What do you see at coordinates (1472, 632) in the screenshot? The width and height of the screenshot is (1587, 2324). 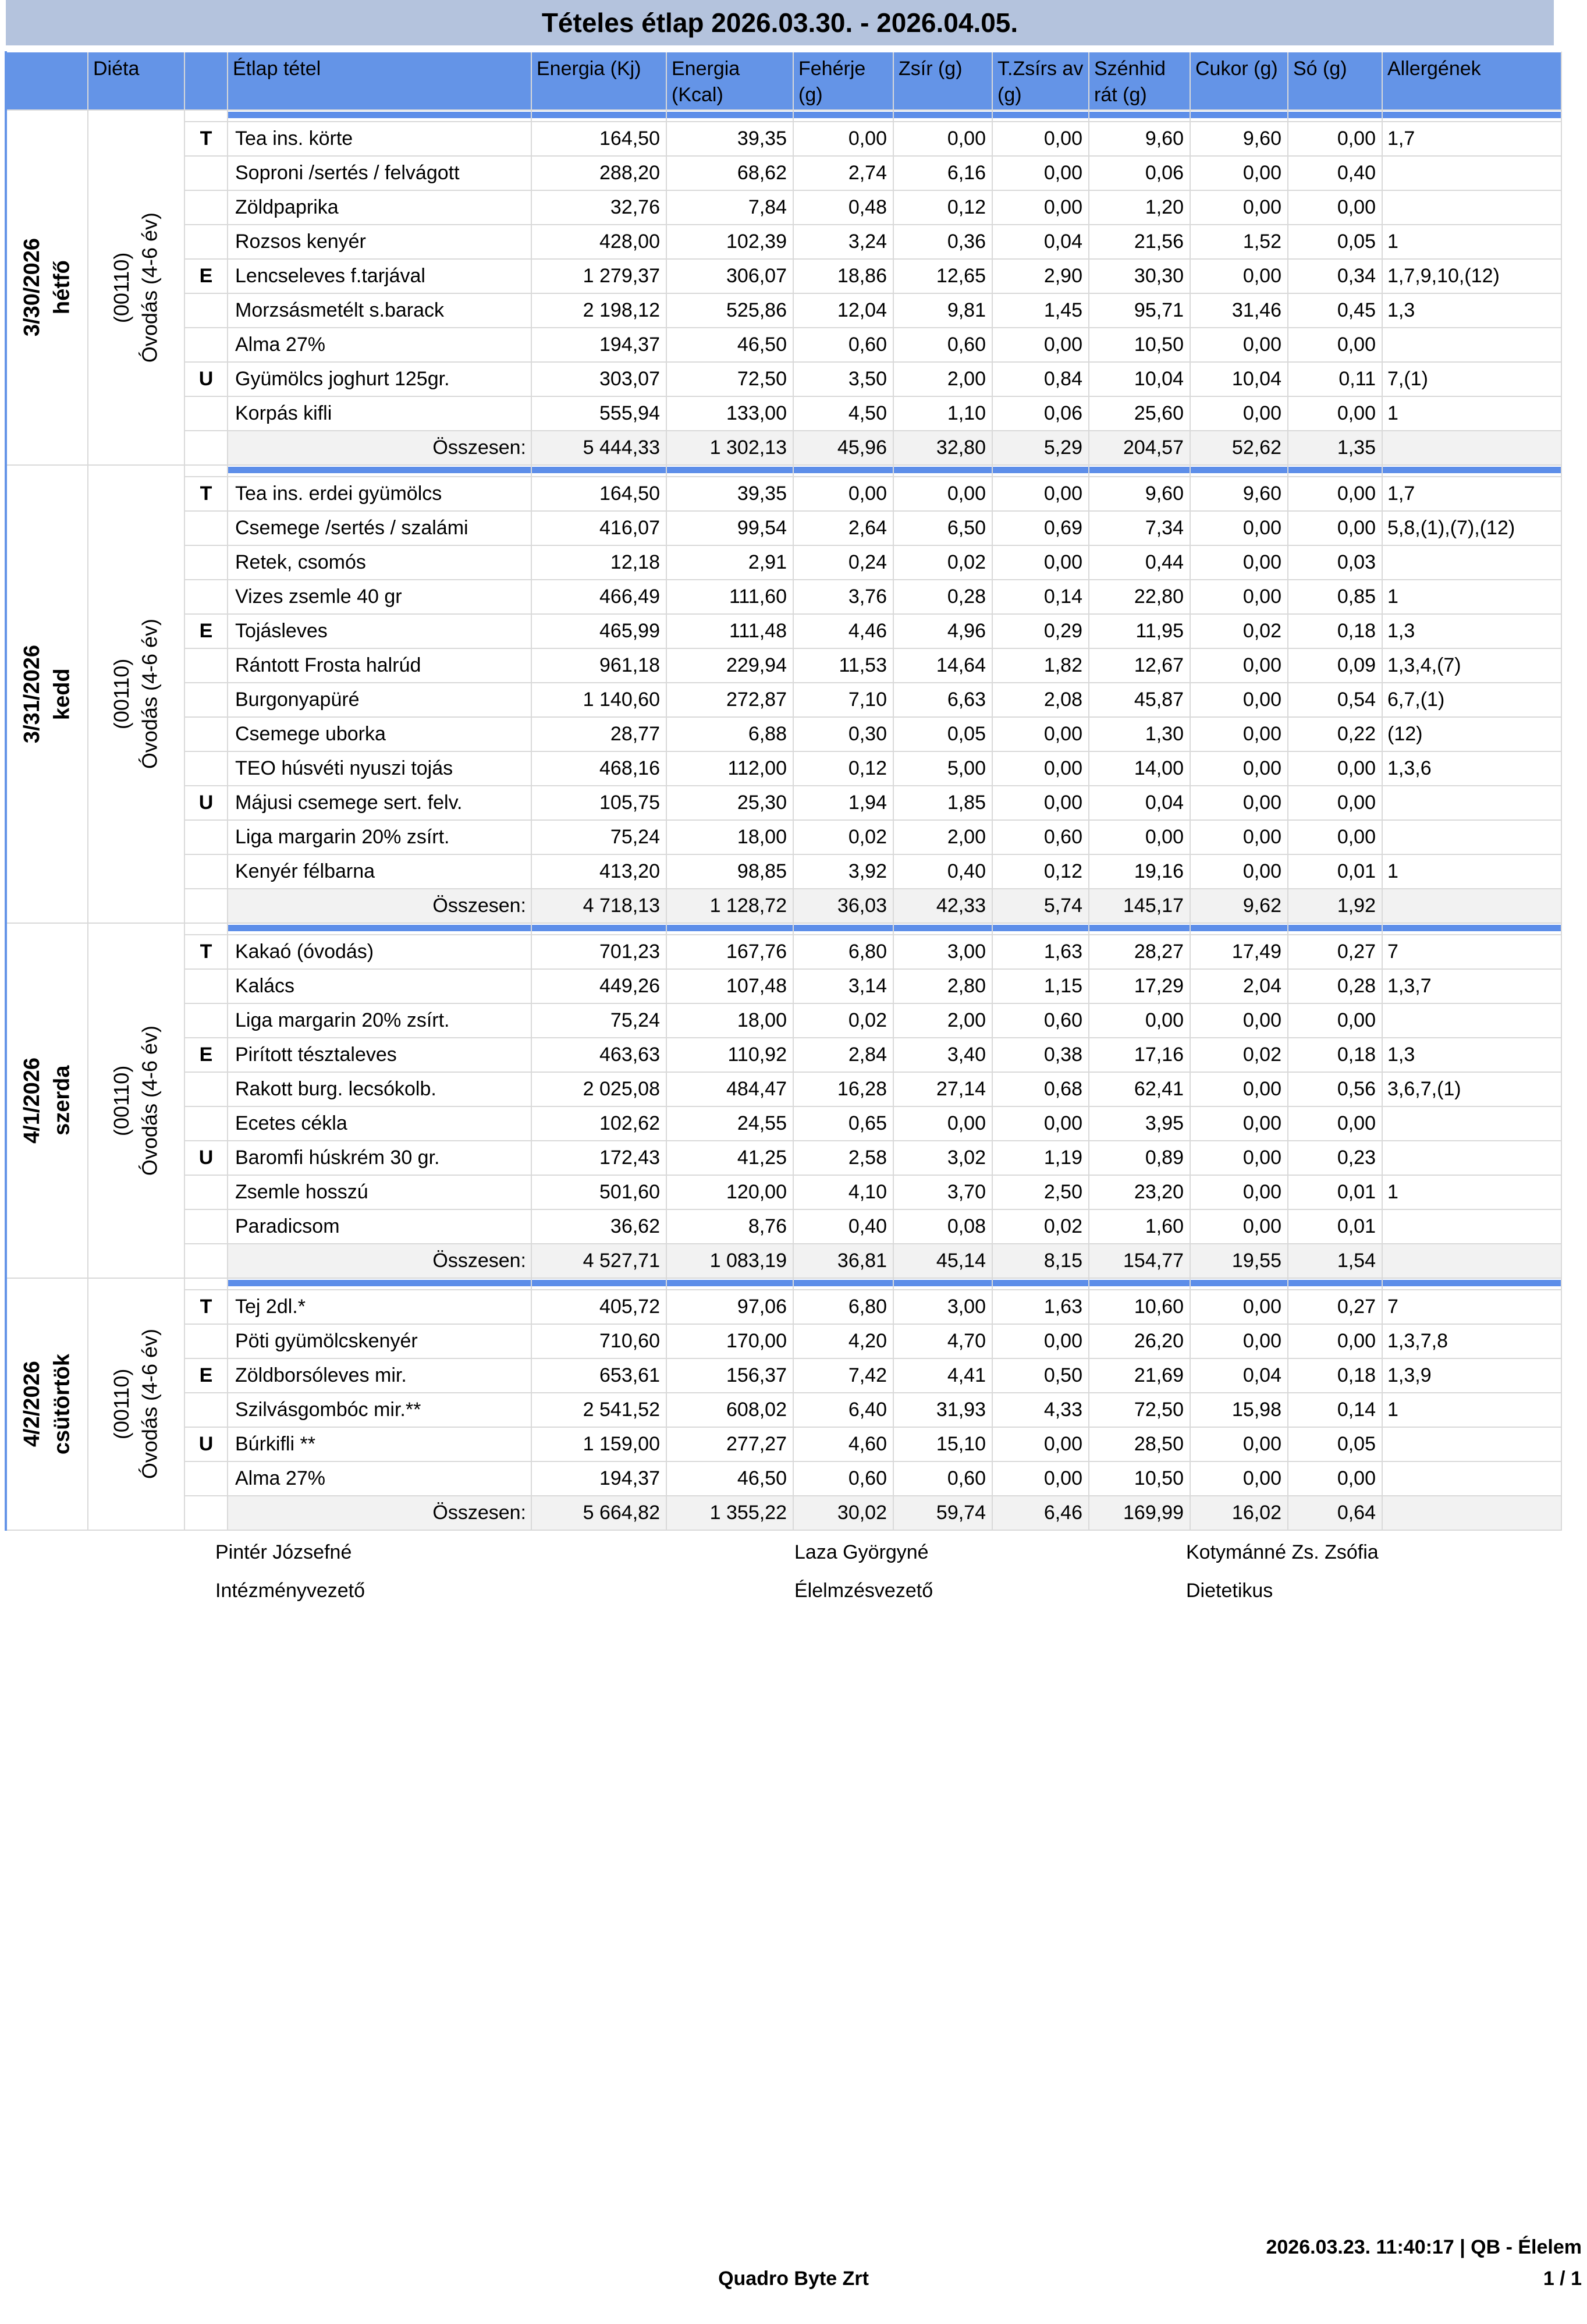 I see `item-allergens: 1,3` at bounding box center [1472, 632].